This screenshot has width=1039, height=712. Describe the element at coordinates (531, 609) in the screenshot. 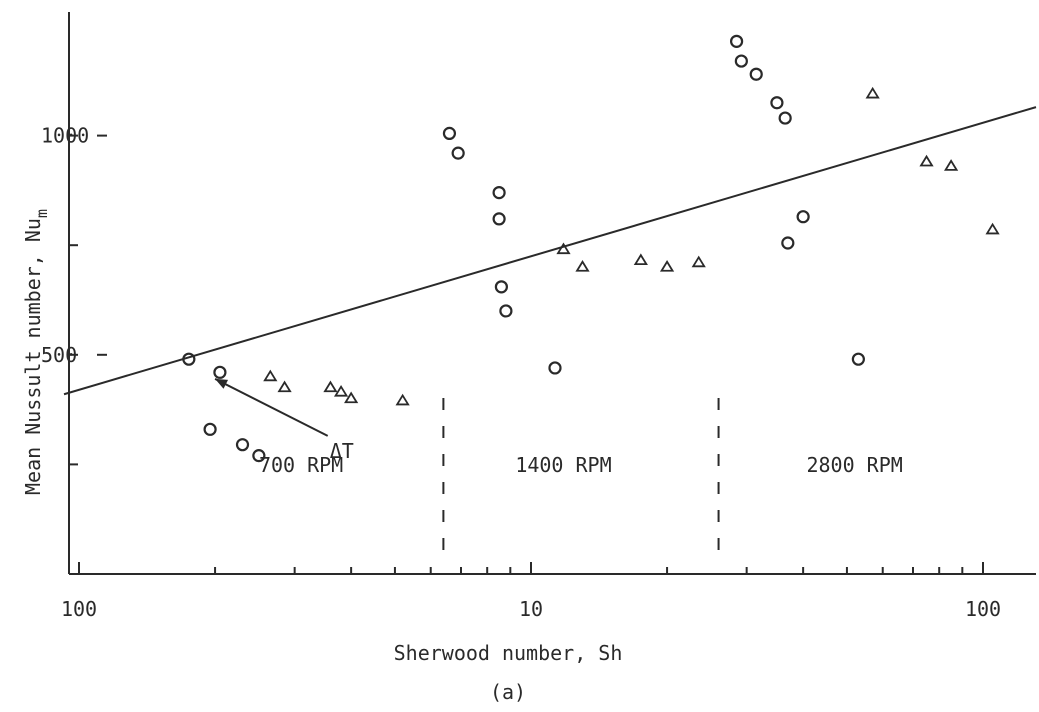

I see `x-tick-label: 10` at that location.